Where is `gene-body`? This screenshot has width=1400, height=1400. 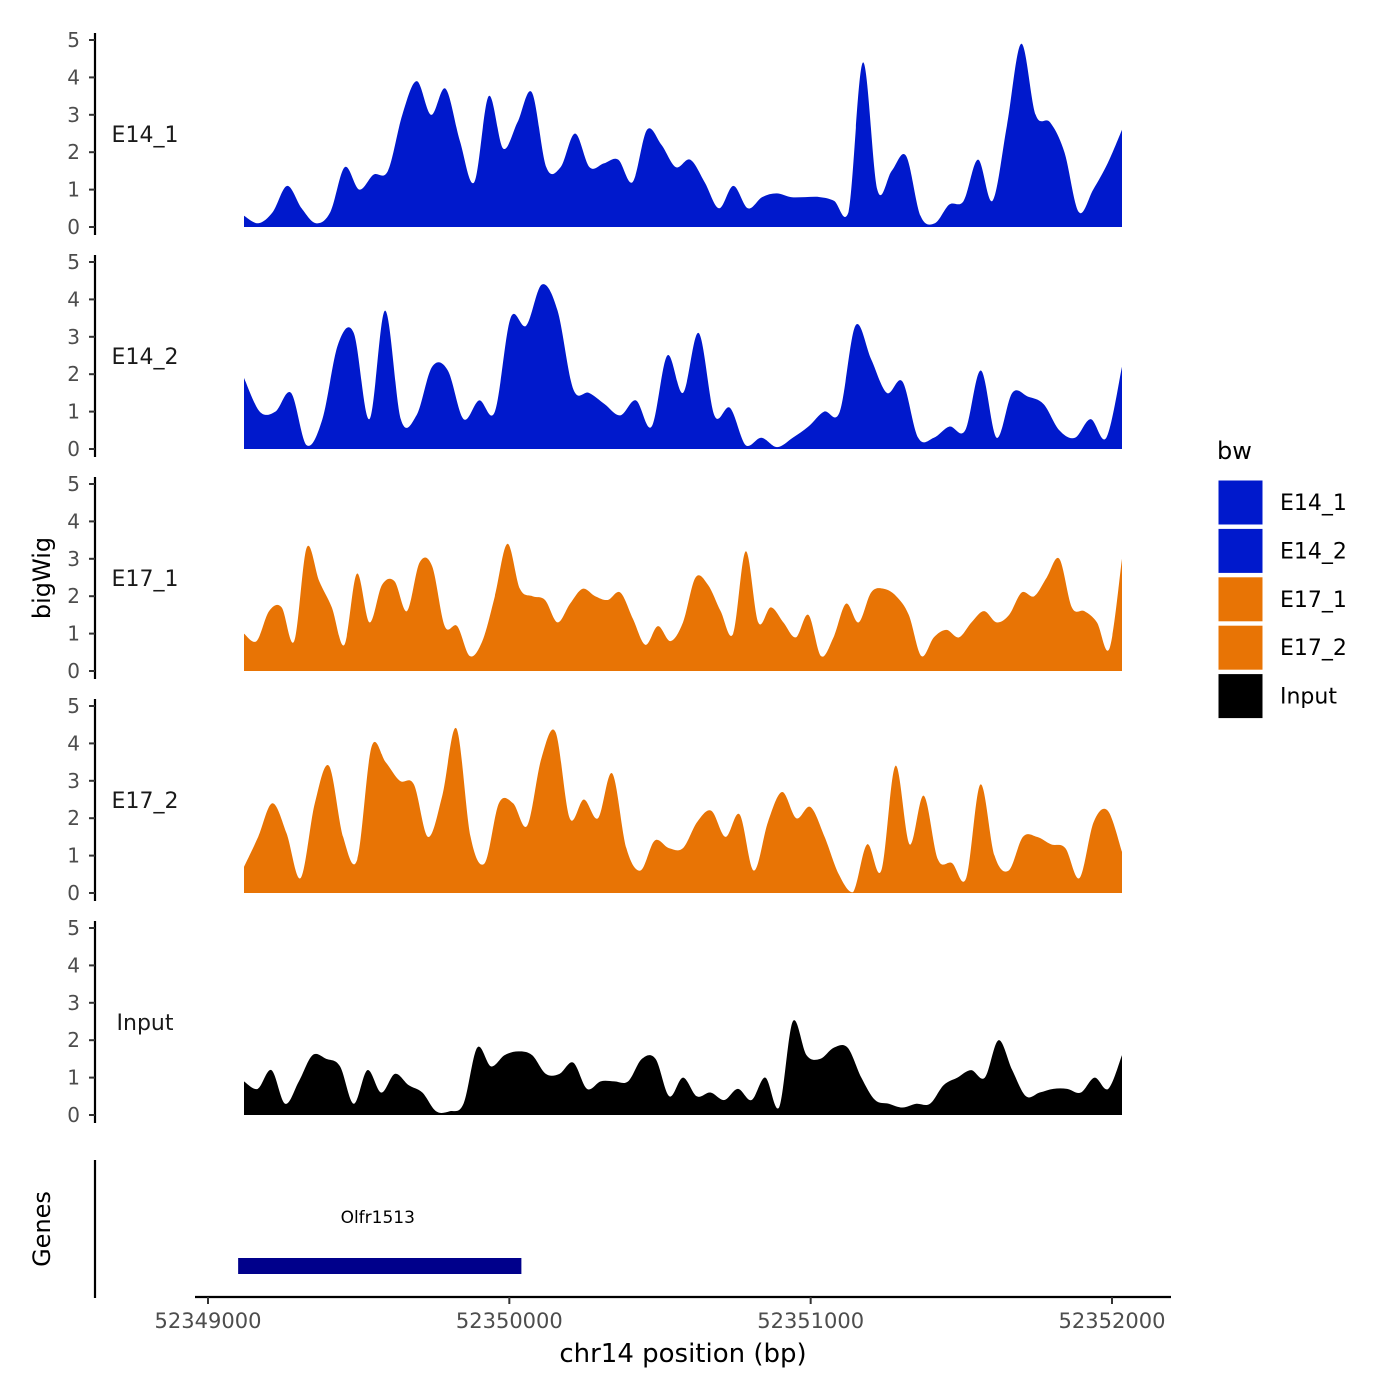
gene-body is located at coordinates (380, 1266).